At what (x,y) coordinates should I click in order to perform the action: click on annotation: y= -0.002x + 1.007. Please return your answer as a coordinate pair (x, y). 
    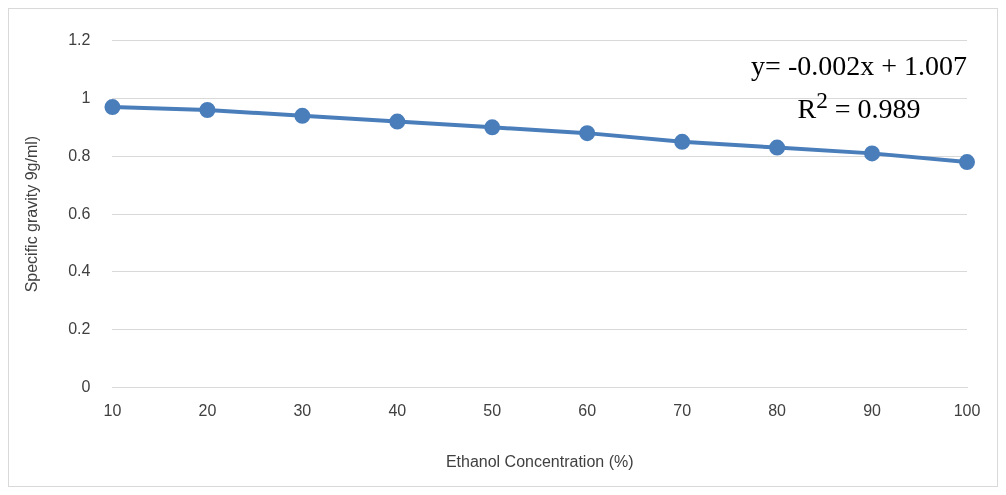
    Looking at the image, I should click on (859, 66).